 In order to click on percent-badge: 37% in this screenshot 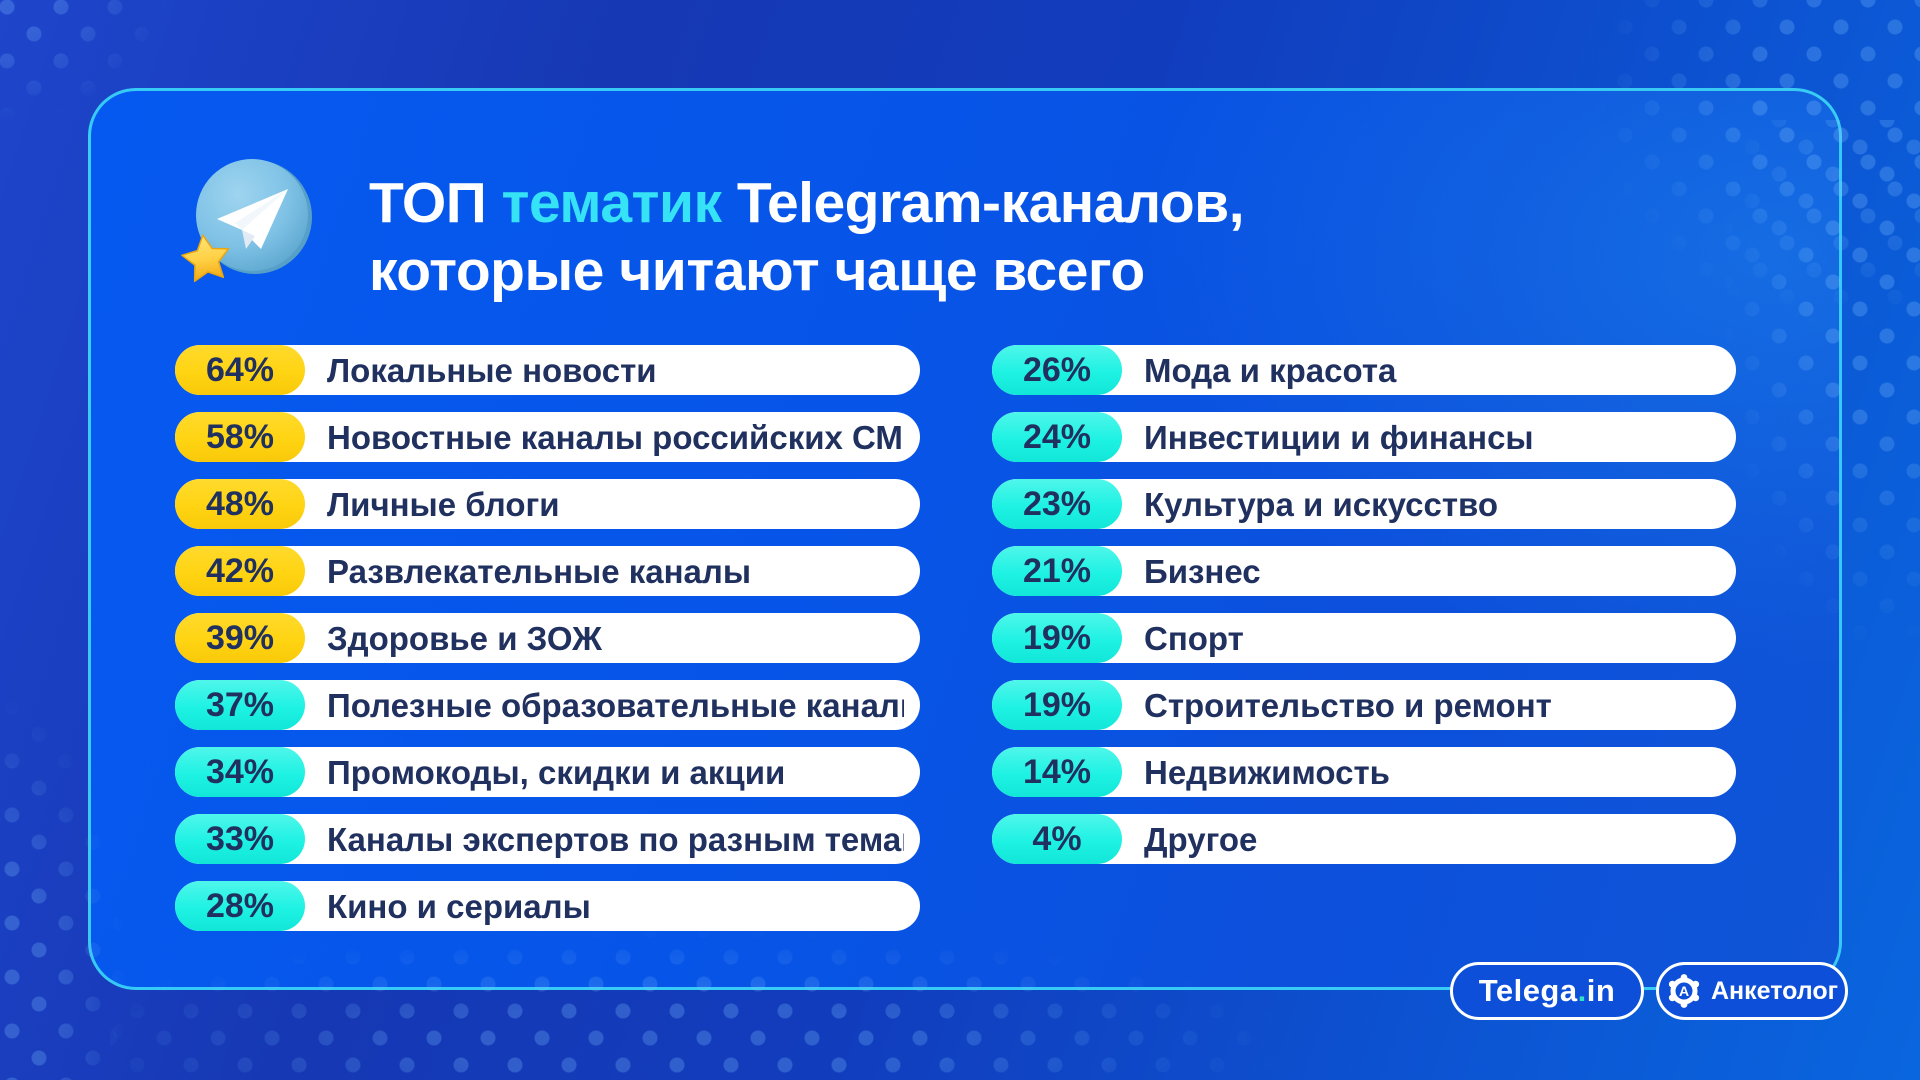, I will do `click(240, 705)`.